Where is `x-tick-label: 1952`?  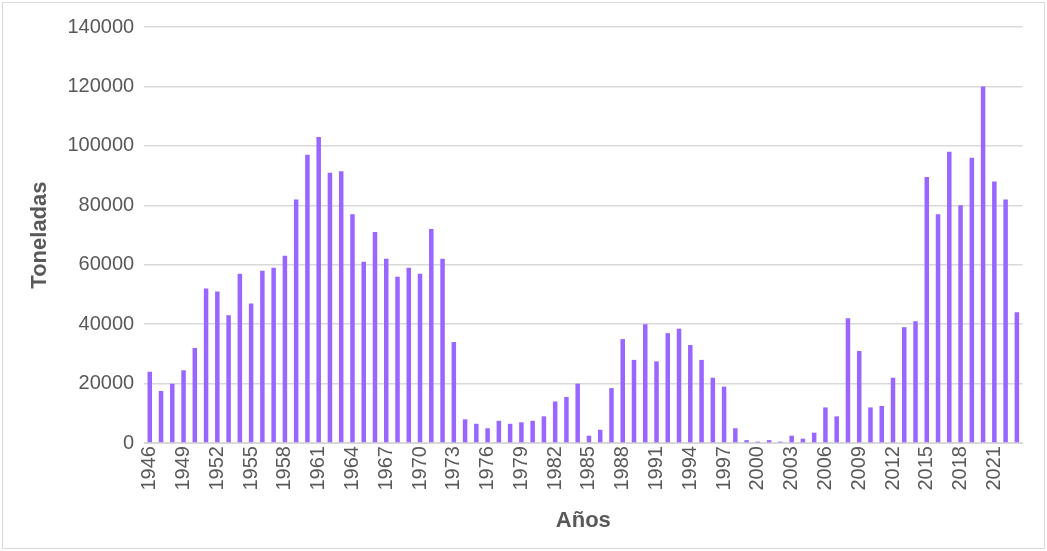
x-tick-label: 1952 is located at coordinates (215, 468).